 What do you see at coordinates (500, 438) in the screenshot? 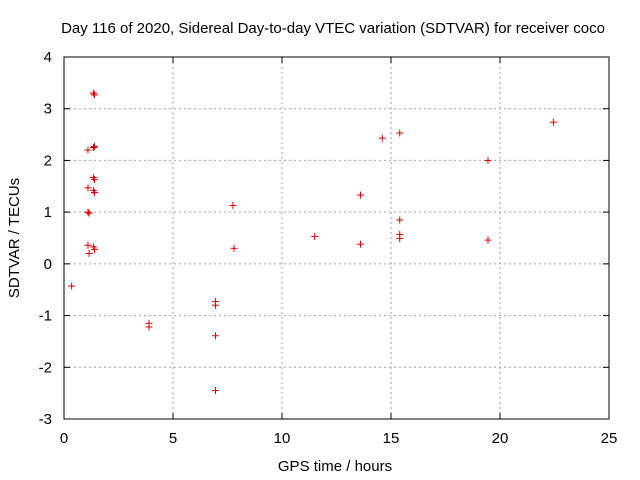
I see `x-tick-label: 20` at bounding box center [500, 438].